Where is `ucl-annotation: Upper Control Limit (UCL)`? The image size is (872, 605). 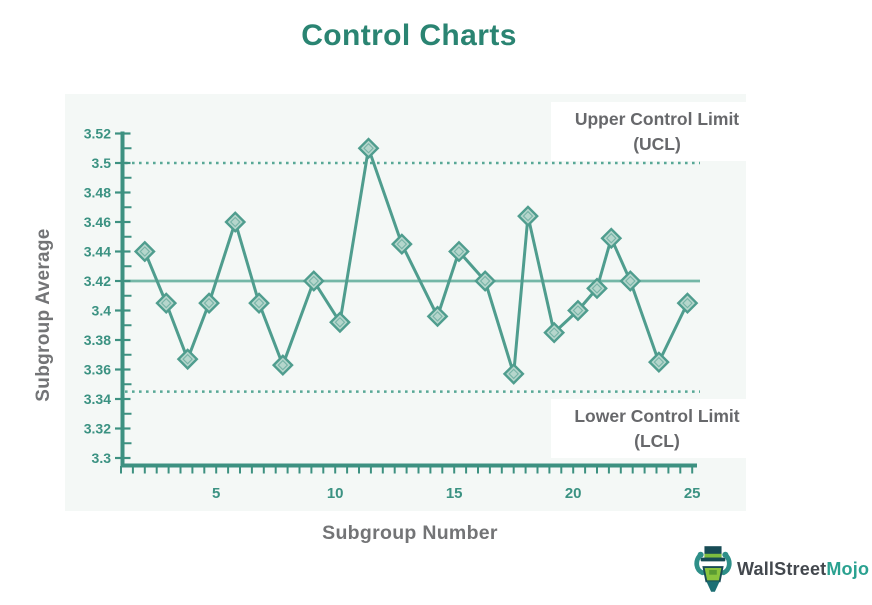
ucl-annotation: Upper Control Limit (UCL) is located at coordinates (657, 131).